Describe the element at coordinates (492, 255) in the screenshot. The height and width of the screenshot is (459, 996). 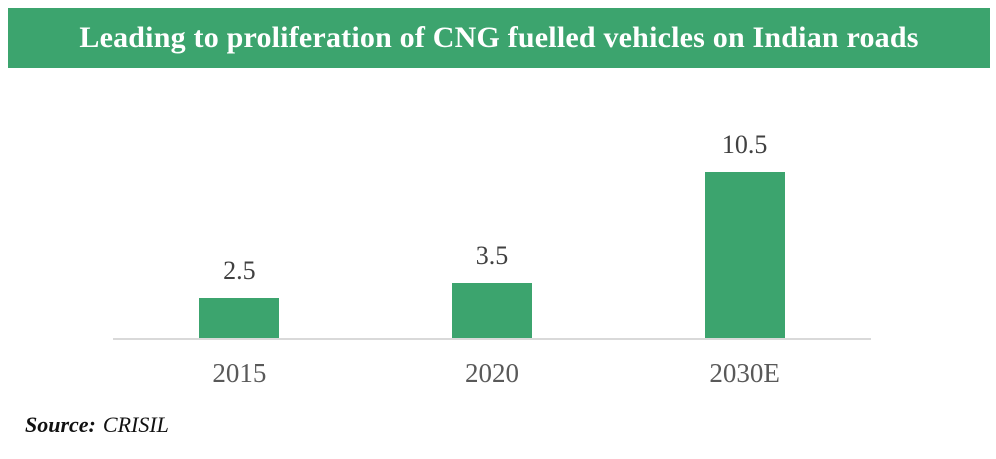
I see `value-label-2020: 3.5` at that location.